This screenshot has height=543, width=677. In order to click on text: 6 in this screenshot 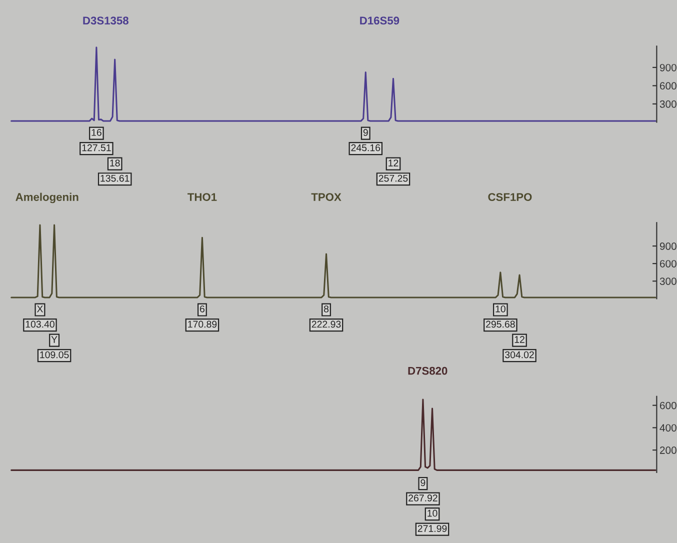, I will do `click(202, 308)`.